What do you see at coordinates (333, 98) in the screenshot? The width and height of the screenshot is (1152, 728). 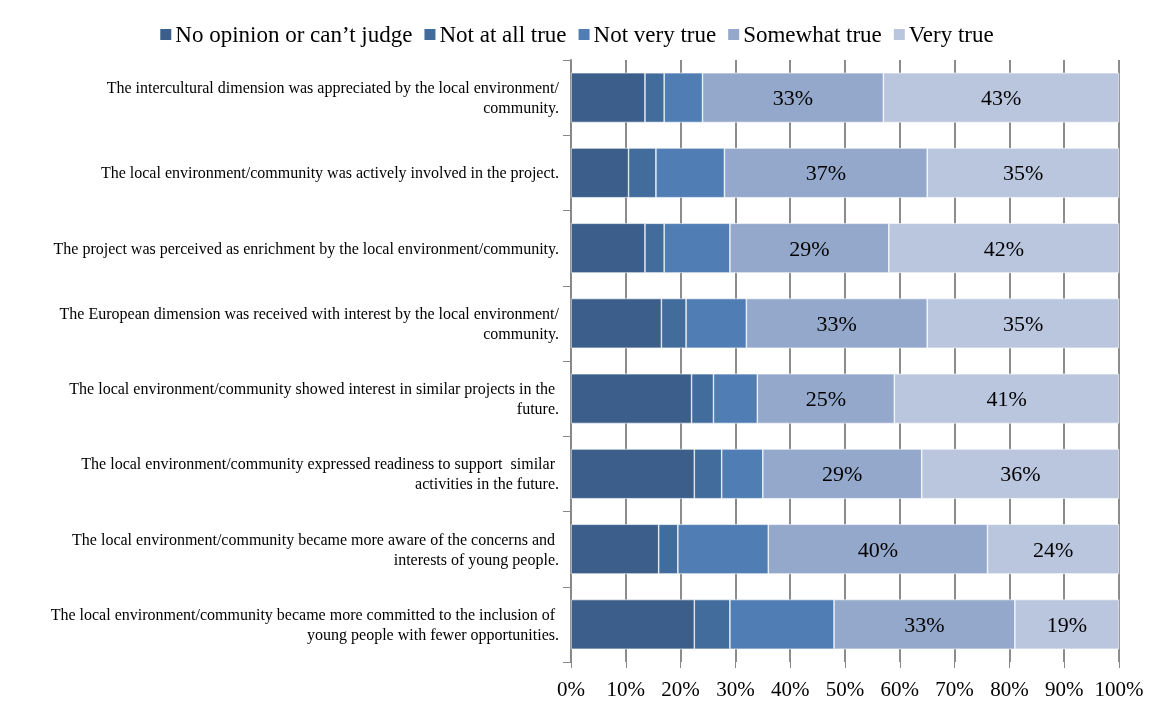 I see `y-tick-label: The intercultural dimension was appreciated by the local environment/community.` at bounding box center [333, 98].